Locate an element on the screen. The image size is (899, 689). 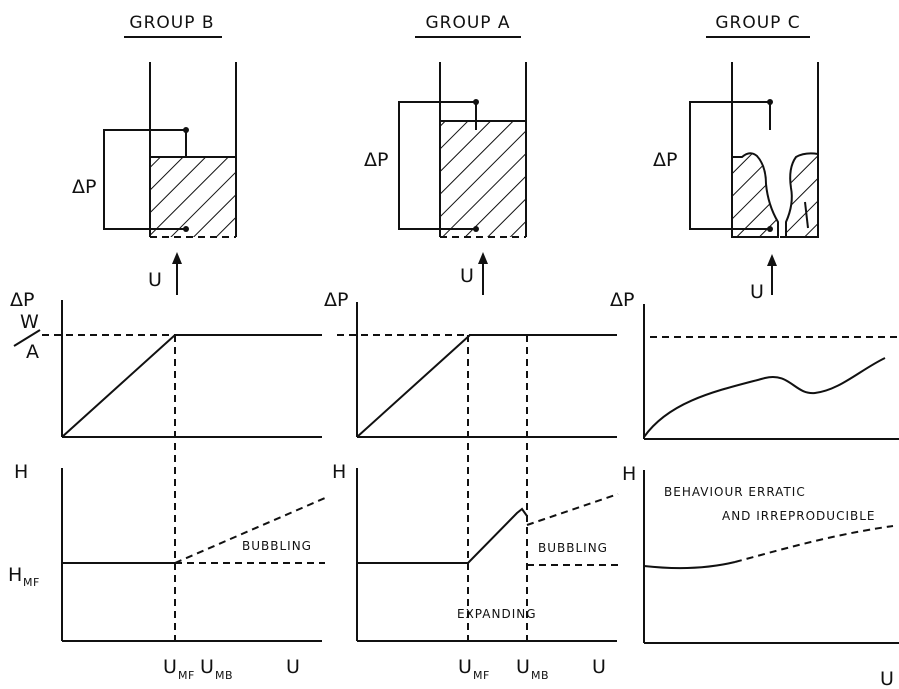
group-a-pressure-curve is located at coordinates (486, 386).